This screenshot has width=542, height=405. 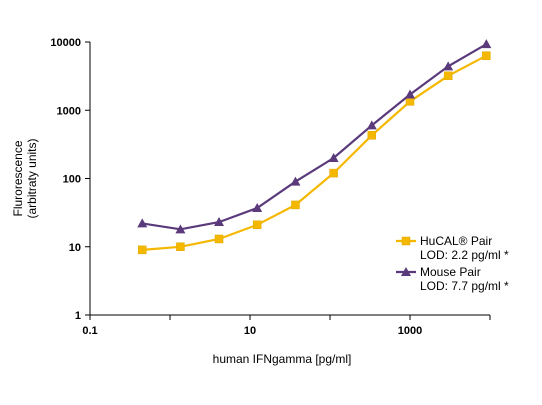 I want to click on legend-entry: Mouse Pair LOD: 7.7 pg/ml *, so click(x=452, y=279).